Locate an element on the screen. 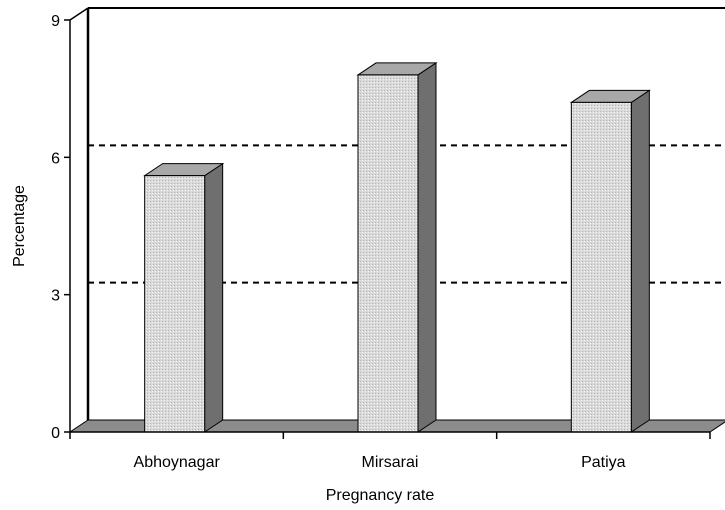 This screenshot has width=725, height=510. y-axis-title: Percentage is located at coordinates (19, 226).